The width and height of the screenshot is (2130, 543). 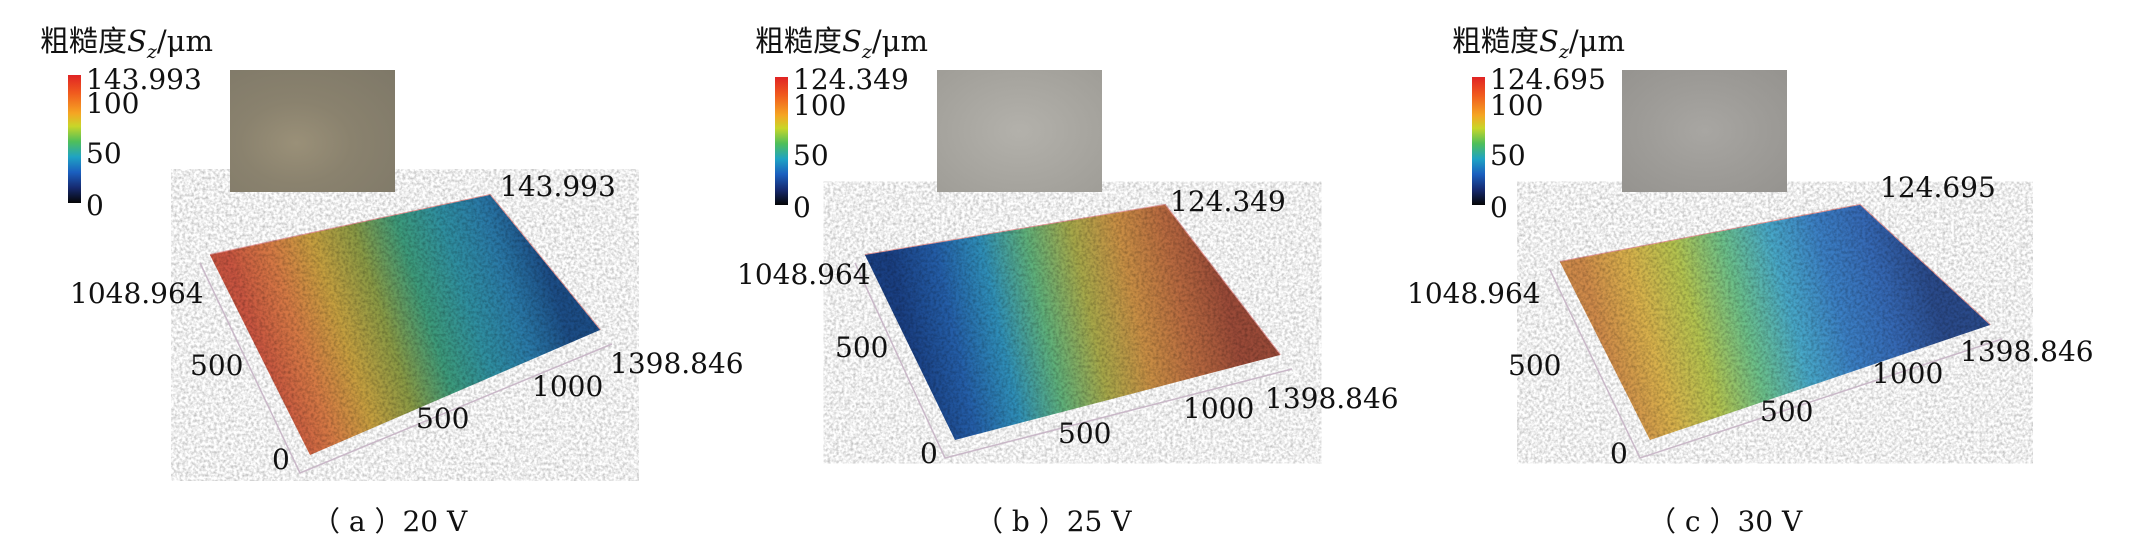 What do you see at coordinates (443, 418) in the screenshot?
I see `x-tick-500-a: 500` at bounding box center [443, 418].